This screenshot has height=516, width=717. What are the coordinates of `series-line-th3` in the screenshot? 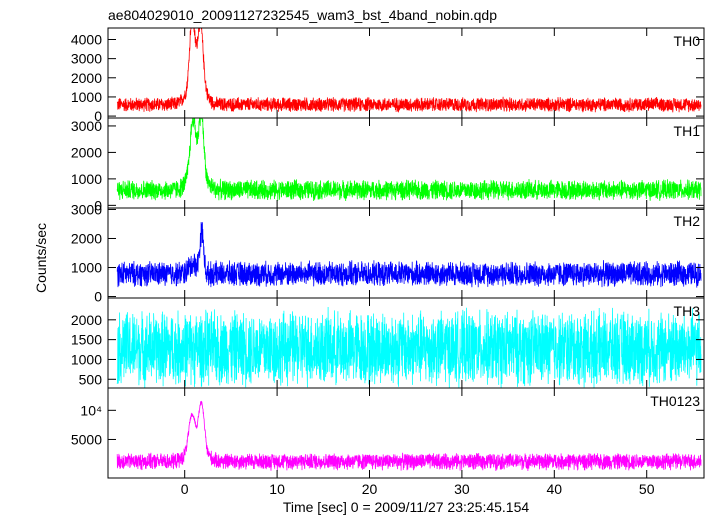 It's located at (409, 347).